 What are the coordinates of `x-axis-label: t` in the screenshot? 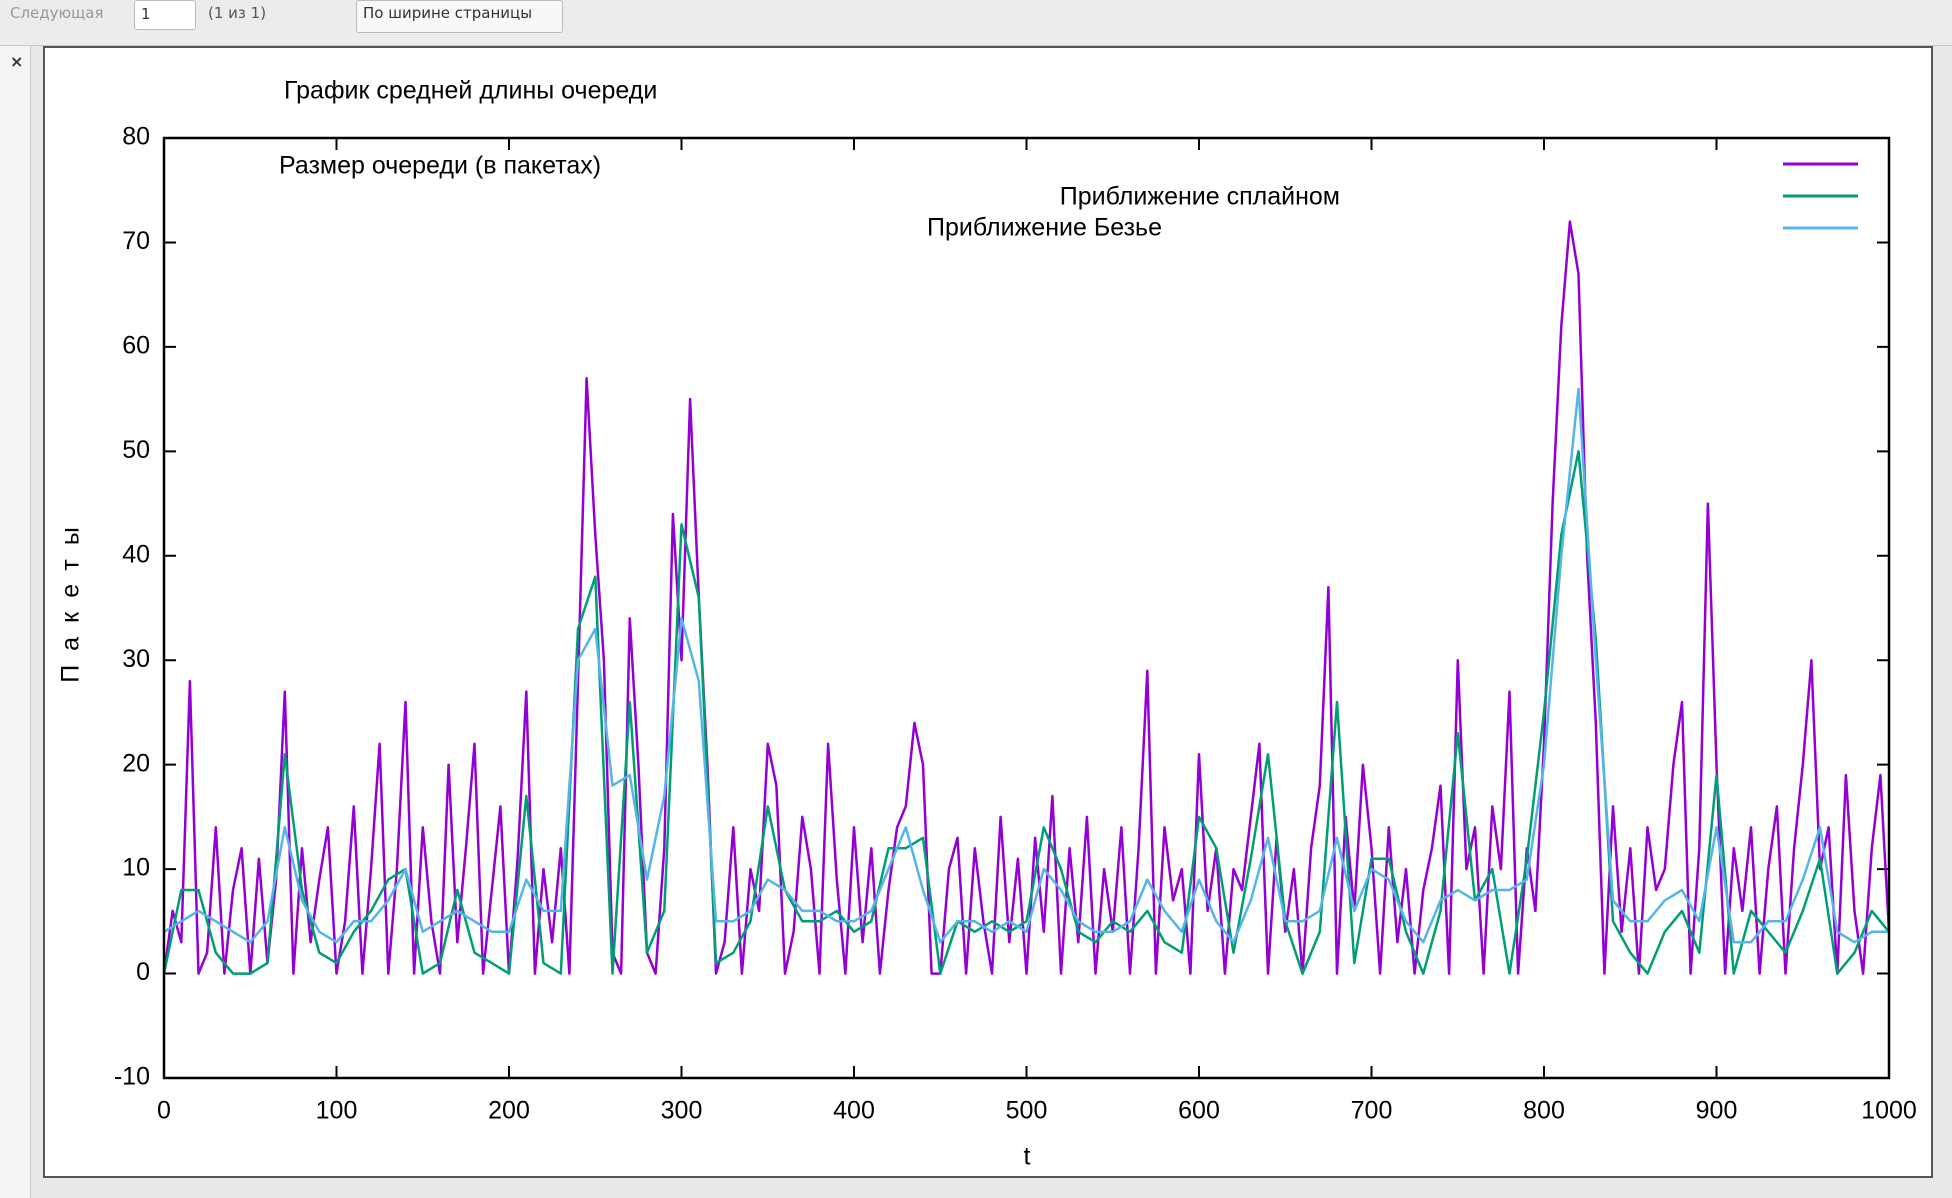 It's located at (1027, 1157).